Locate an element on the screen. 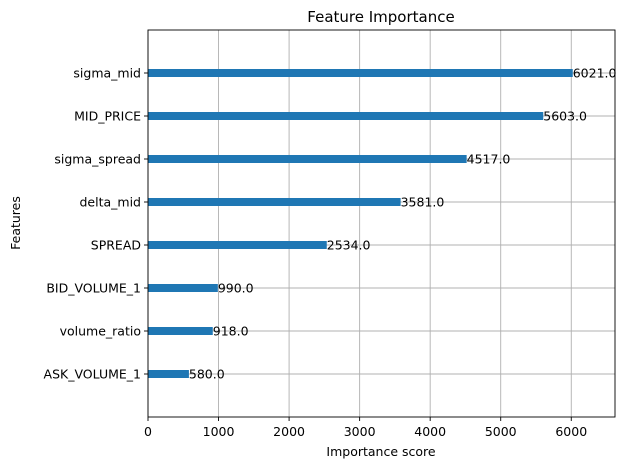 This screenshot has height=470, width=632. bar-value-label: 2534.0 is located at coordinates (349, 245).